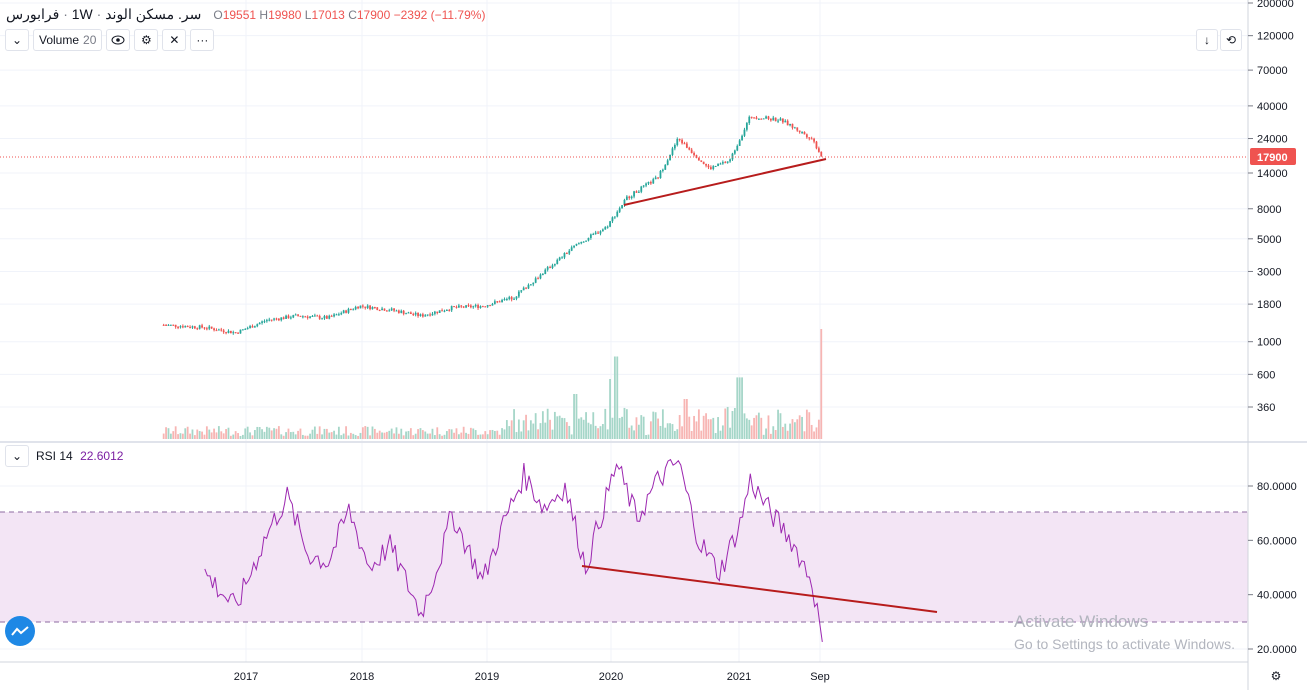 This screenshot has width=1307, height=690. Describe the element at coordinates (1272, 71) in the screenshot. I see `price-tick-label: 70000` at that location.